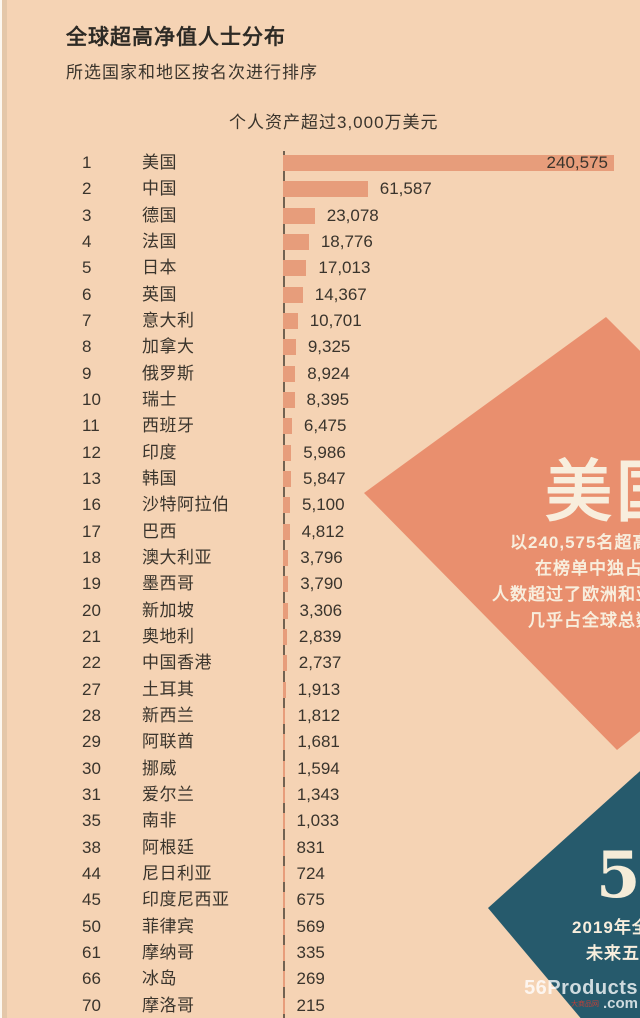 This screenshot has height=1018, width=640. Describe the element at coordinates (91, 505) in the screenshot. I see `rank-label: 16` at that location.